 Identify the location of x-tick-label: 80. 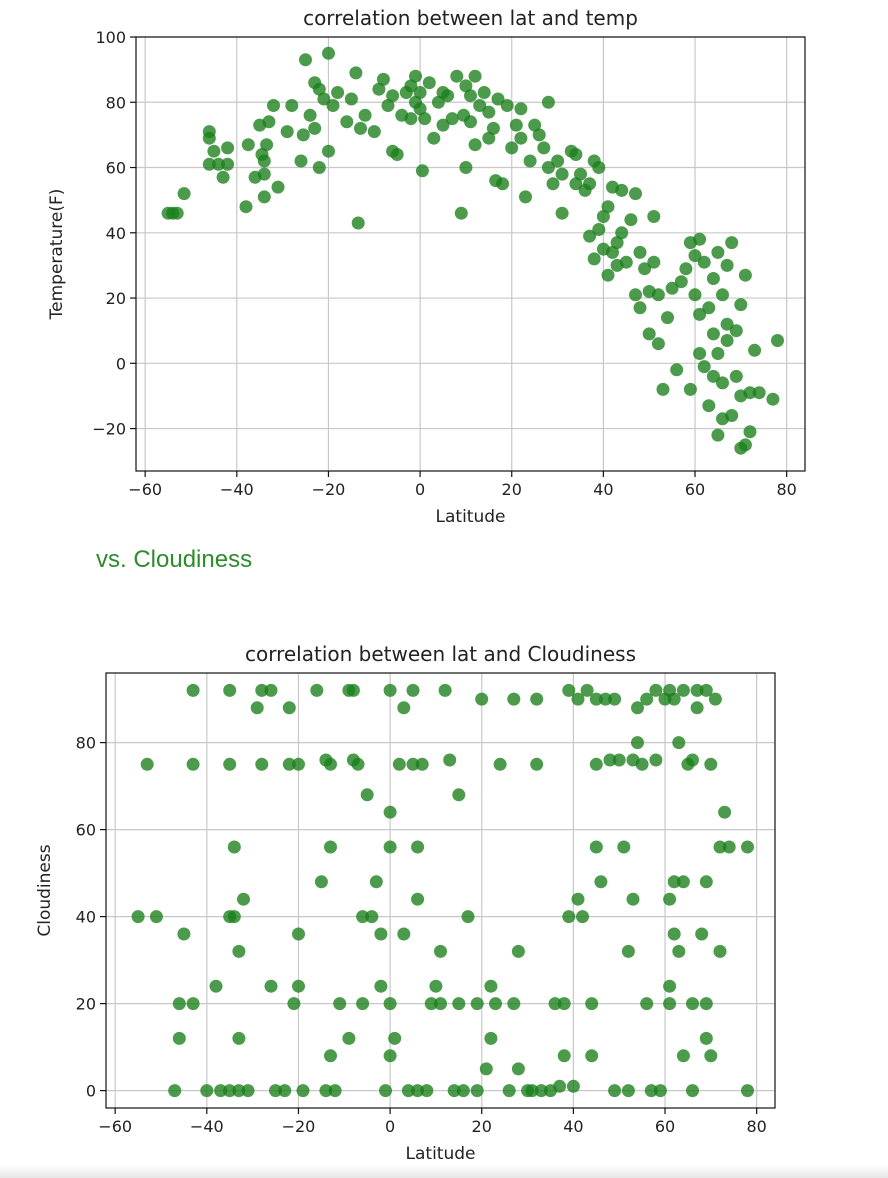
(786, 489).